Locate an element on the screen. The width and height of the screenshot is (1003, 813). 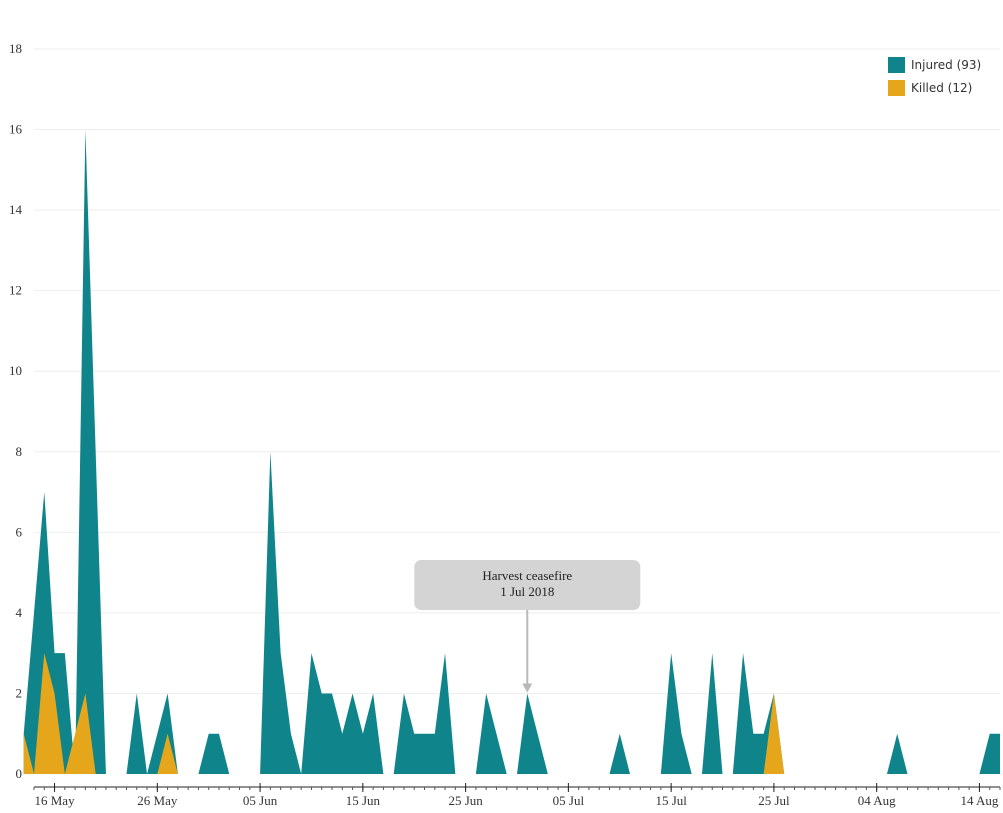
annotation-box is located at coordinates (527, 585).